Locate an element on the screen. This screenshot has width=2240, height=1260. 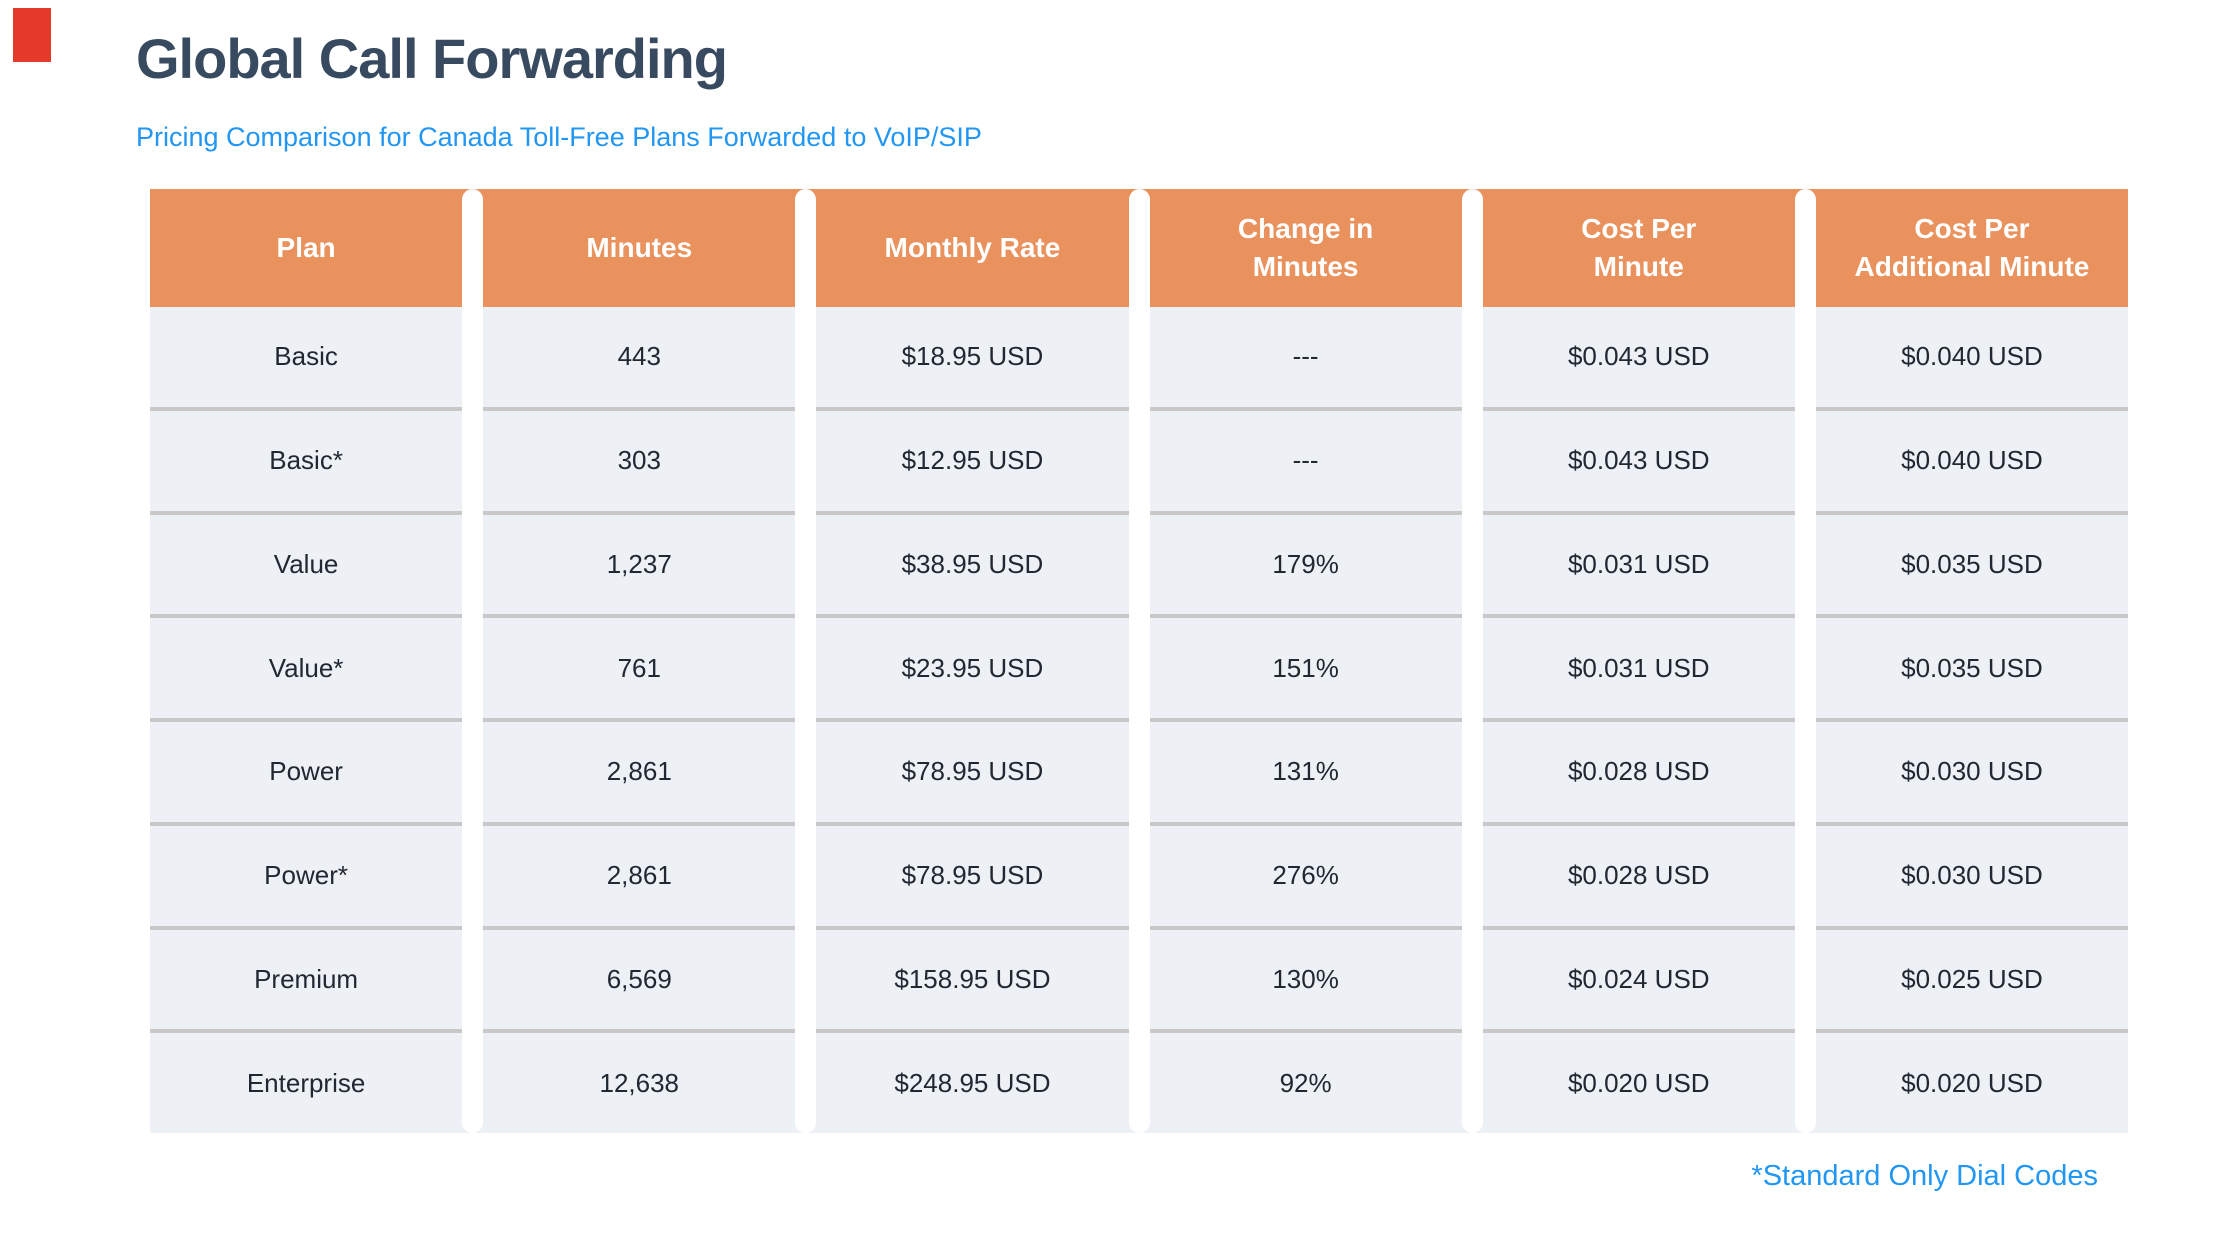
header-line: Change in is located at coordinates (1305, 228).